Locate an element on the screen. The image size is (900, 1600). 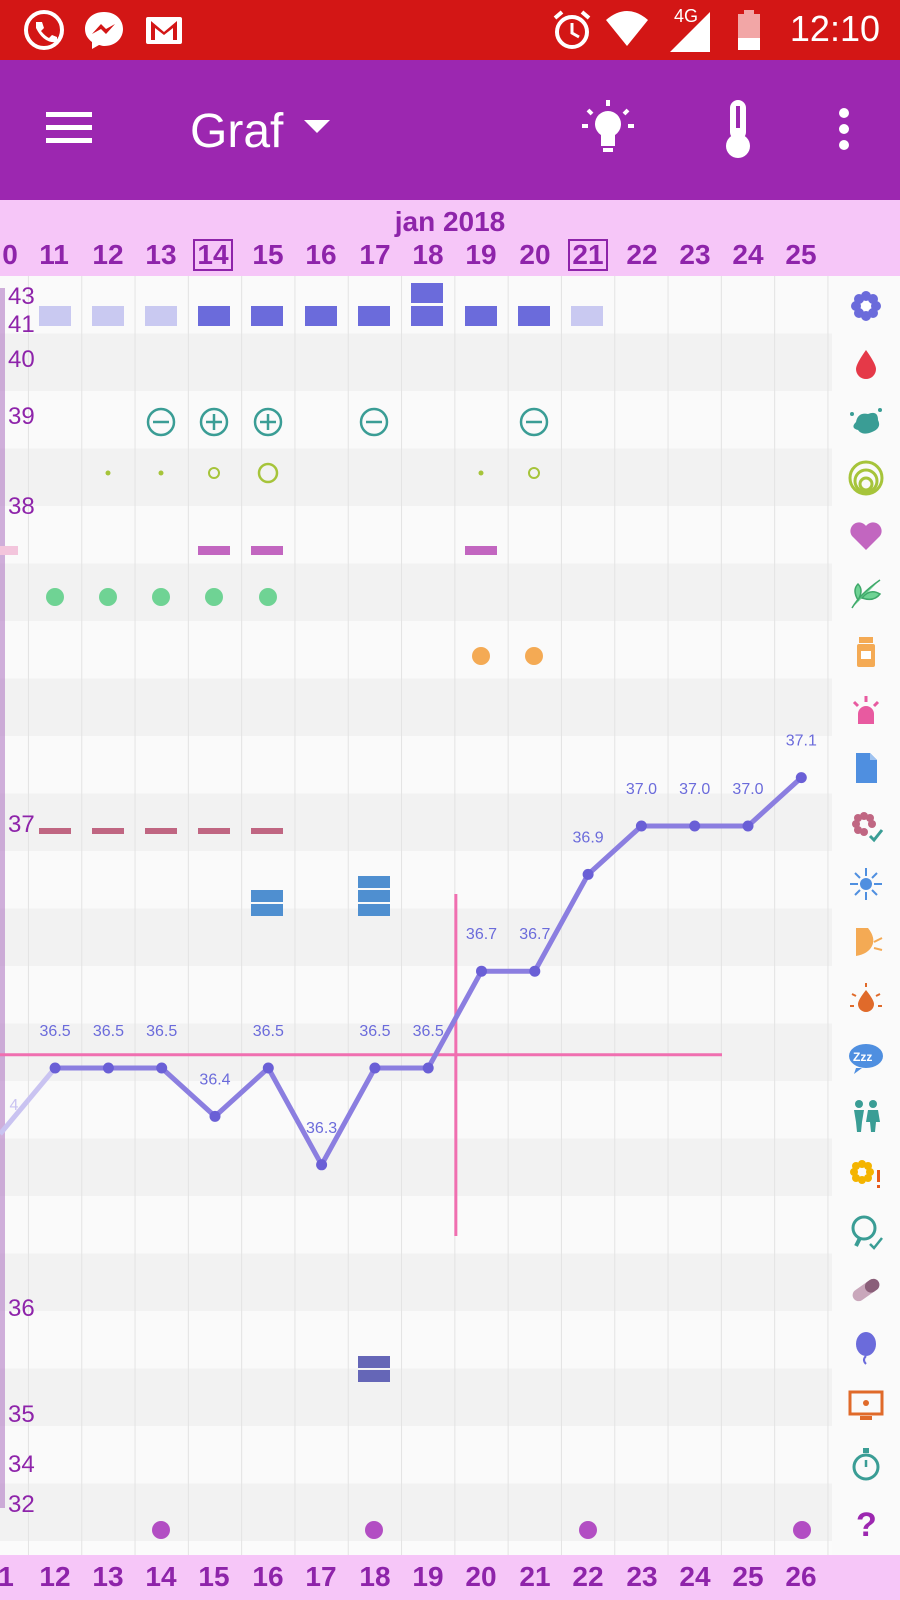
monitor-icon is located at coordinates (866, 1406).